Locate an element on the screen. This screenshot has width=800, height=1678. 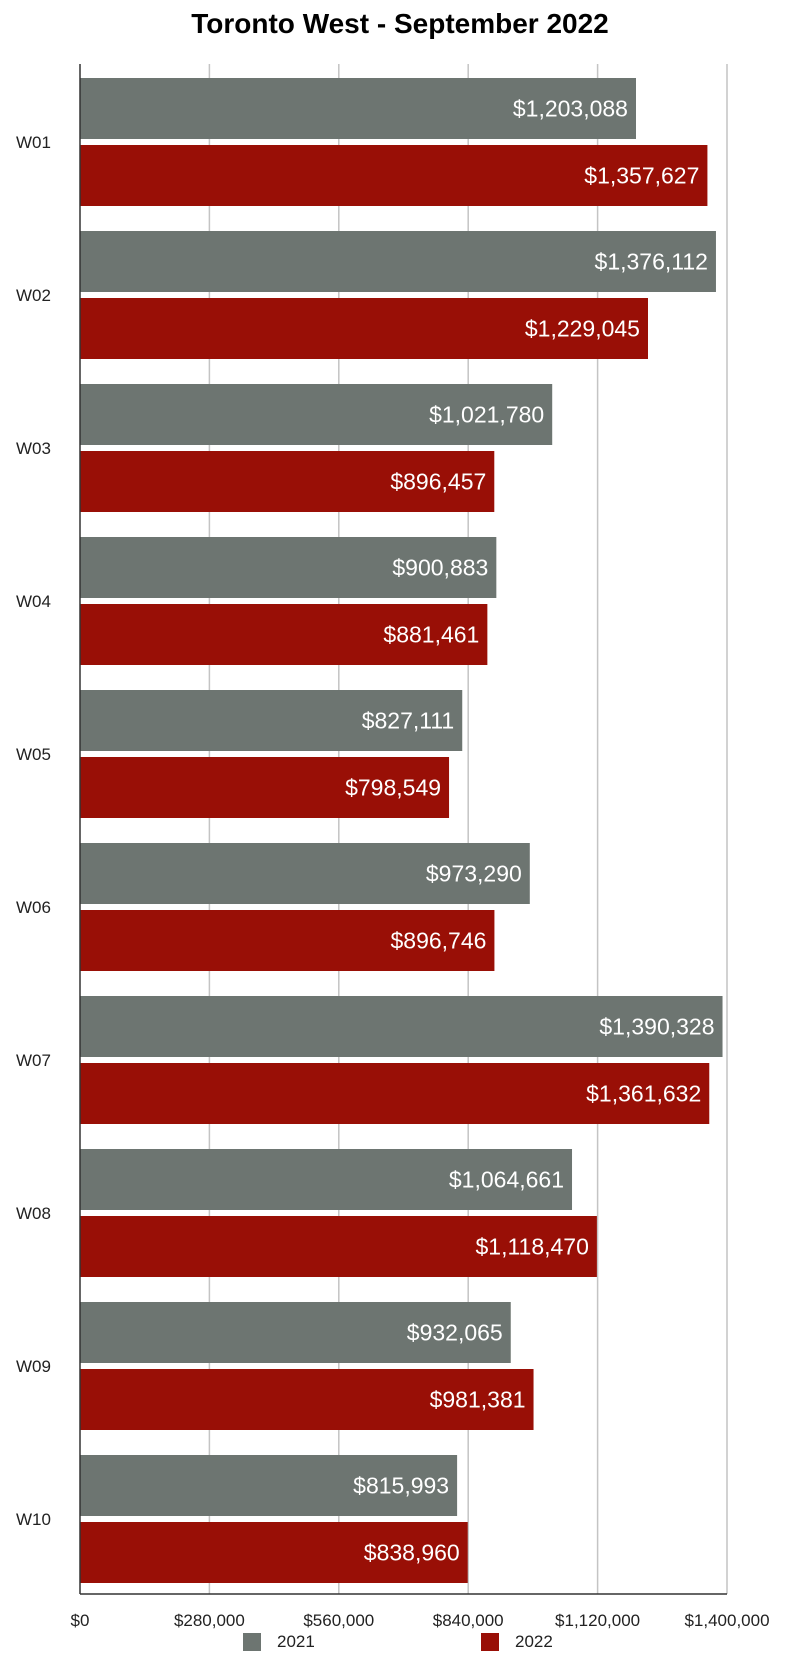
bar-value-label: $798,549 is located at coordinates (393, 788).